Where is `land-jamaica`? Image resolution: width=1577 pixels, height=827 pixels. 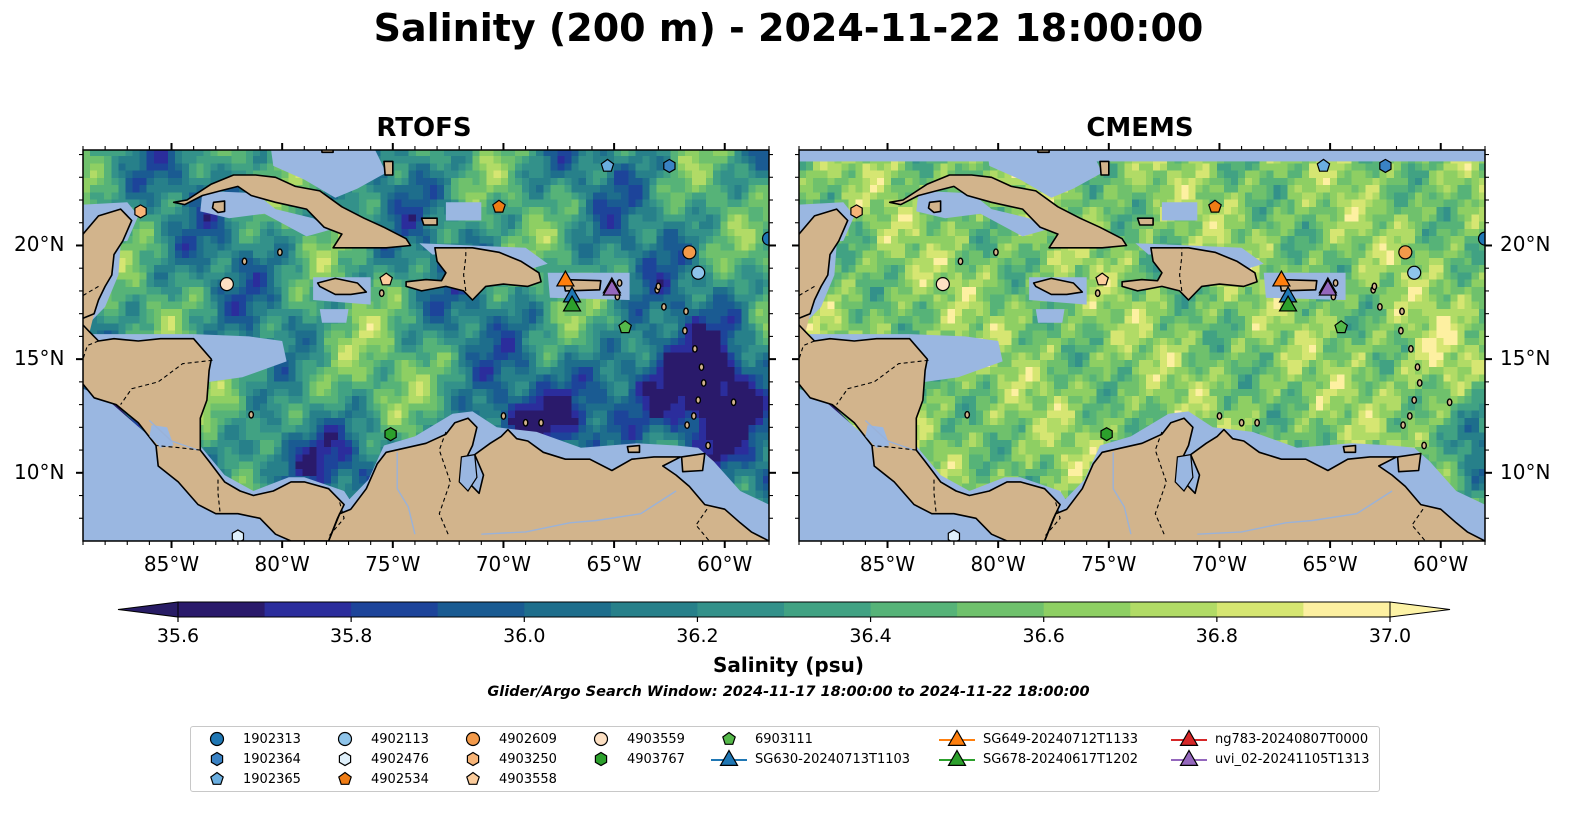
land-jamaica is located at coordinates (342, 286).